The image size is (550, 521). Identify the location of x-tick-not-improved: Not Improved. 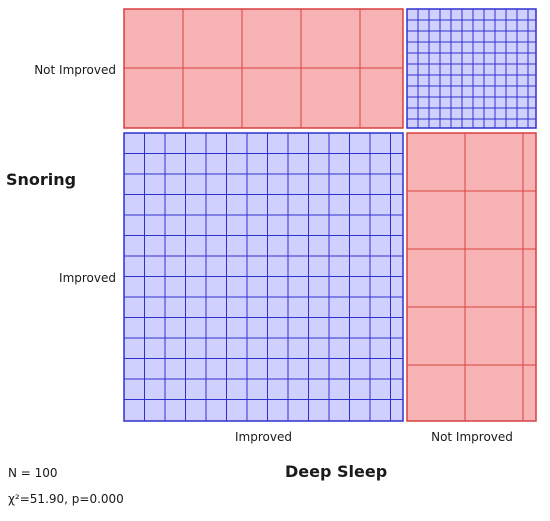
(472, 437).